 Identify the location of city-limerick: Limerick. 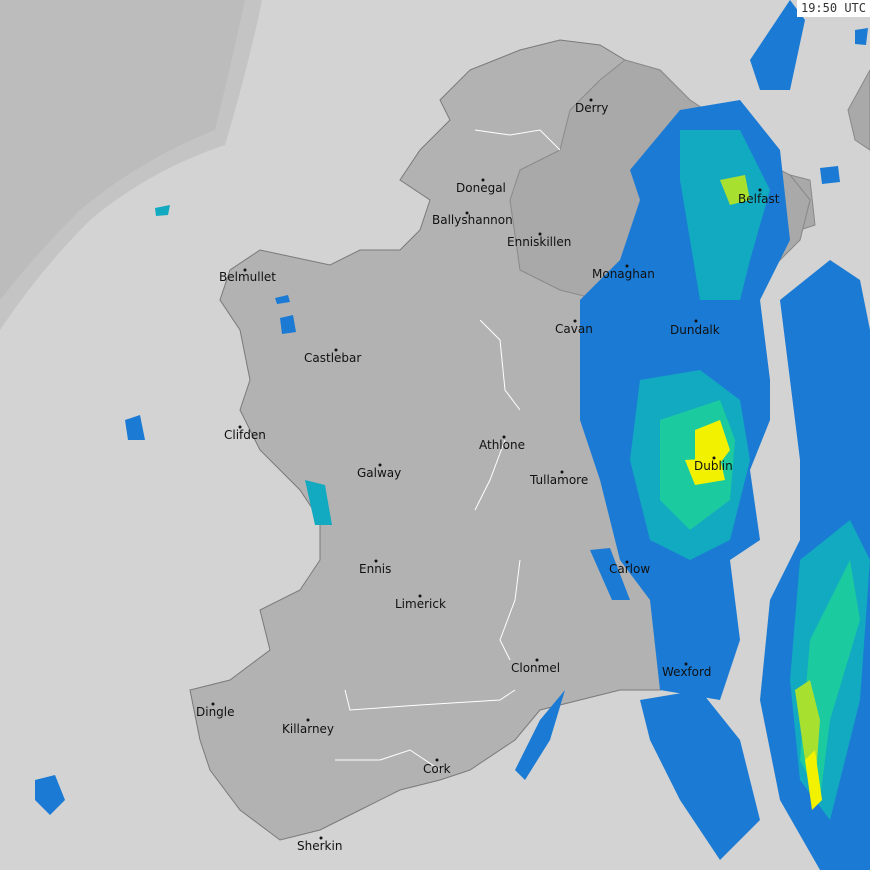
(420, 602).